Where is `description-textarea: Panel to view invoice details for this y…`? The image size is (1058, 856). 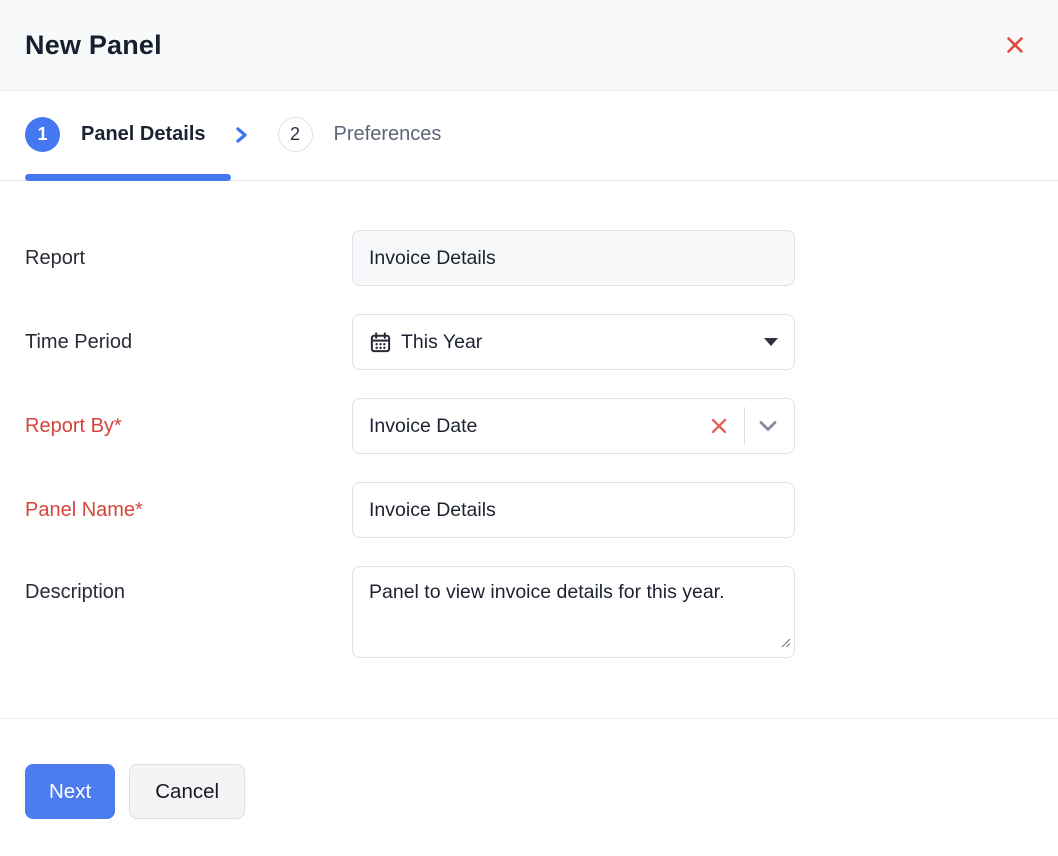 description-textarea: Panel to view invoice details for this y… is located at coordinates (573, 612).